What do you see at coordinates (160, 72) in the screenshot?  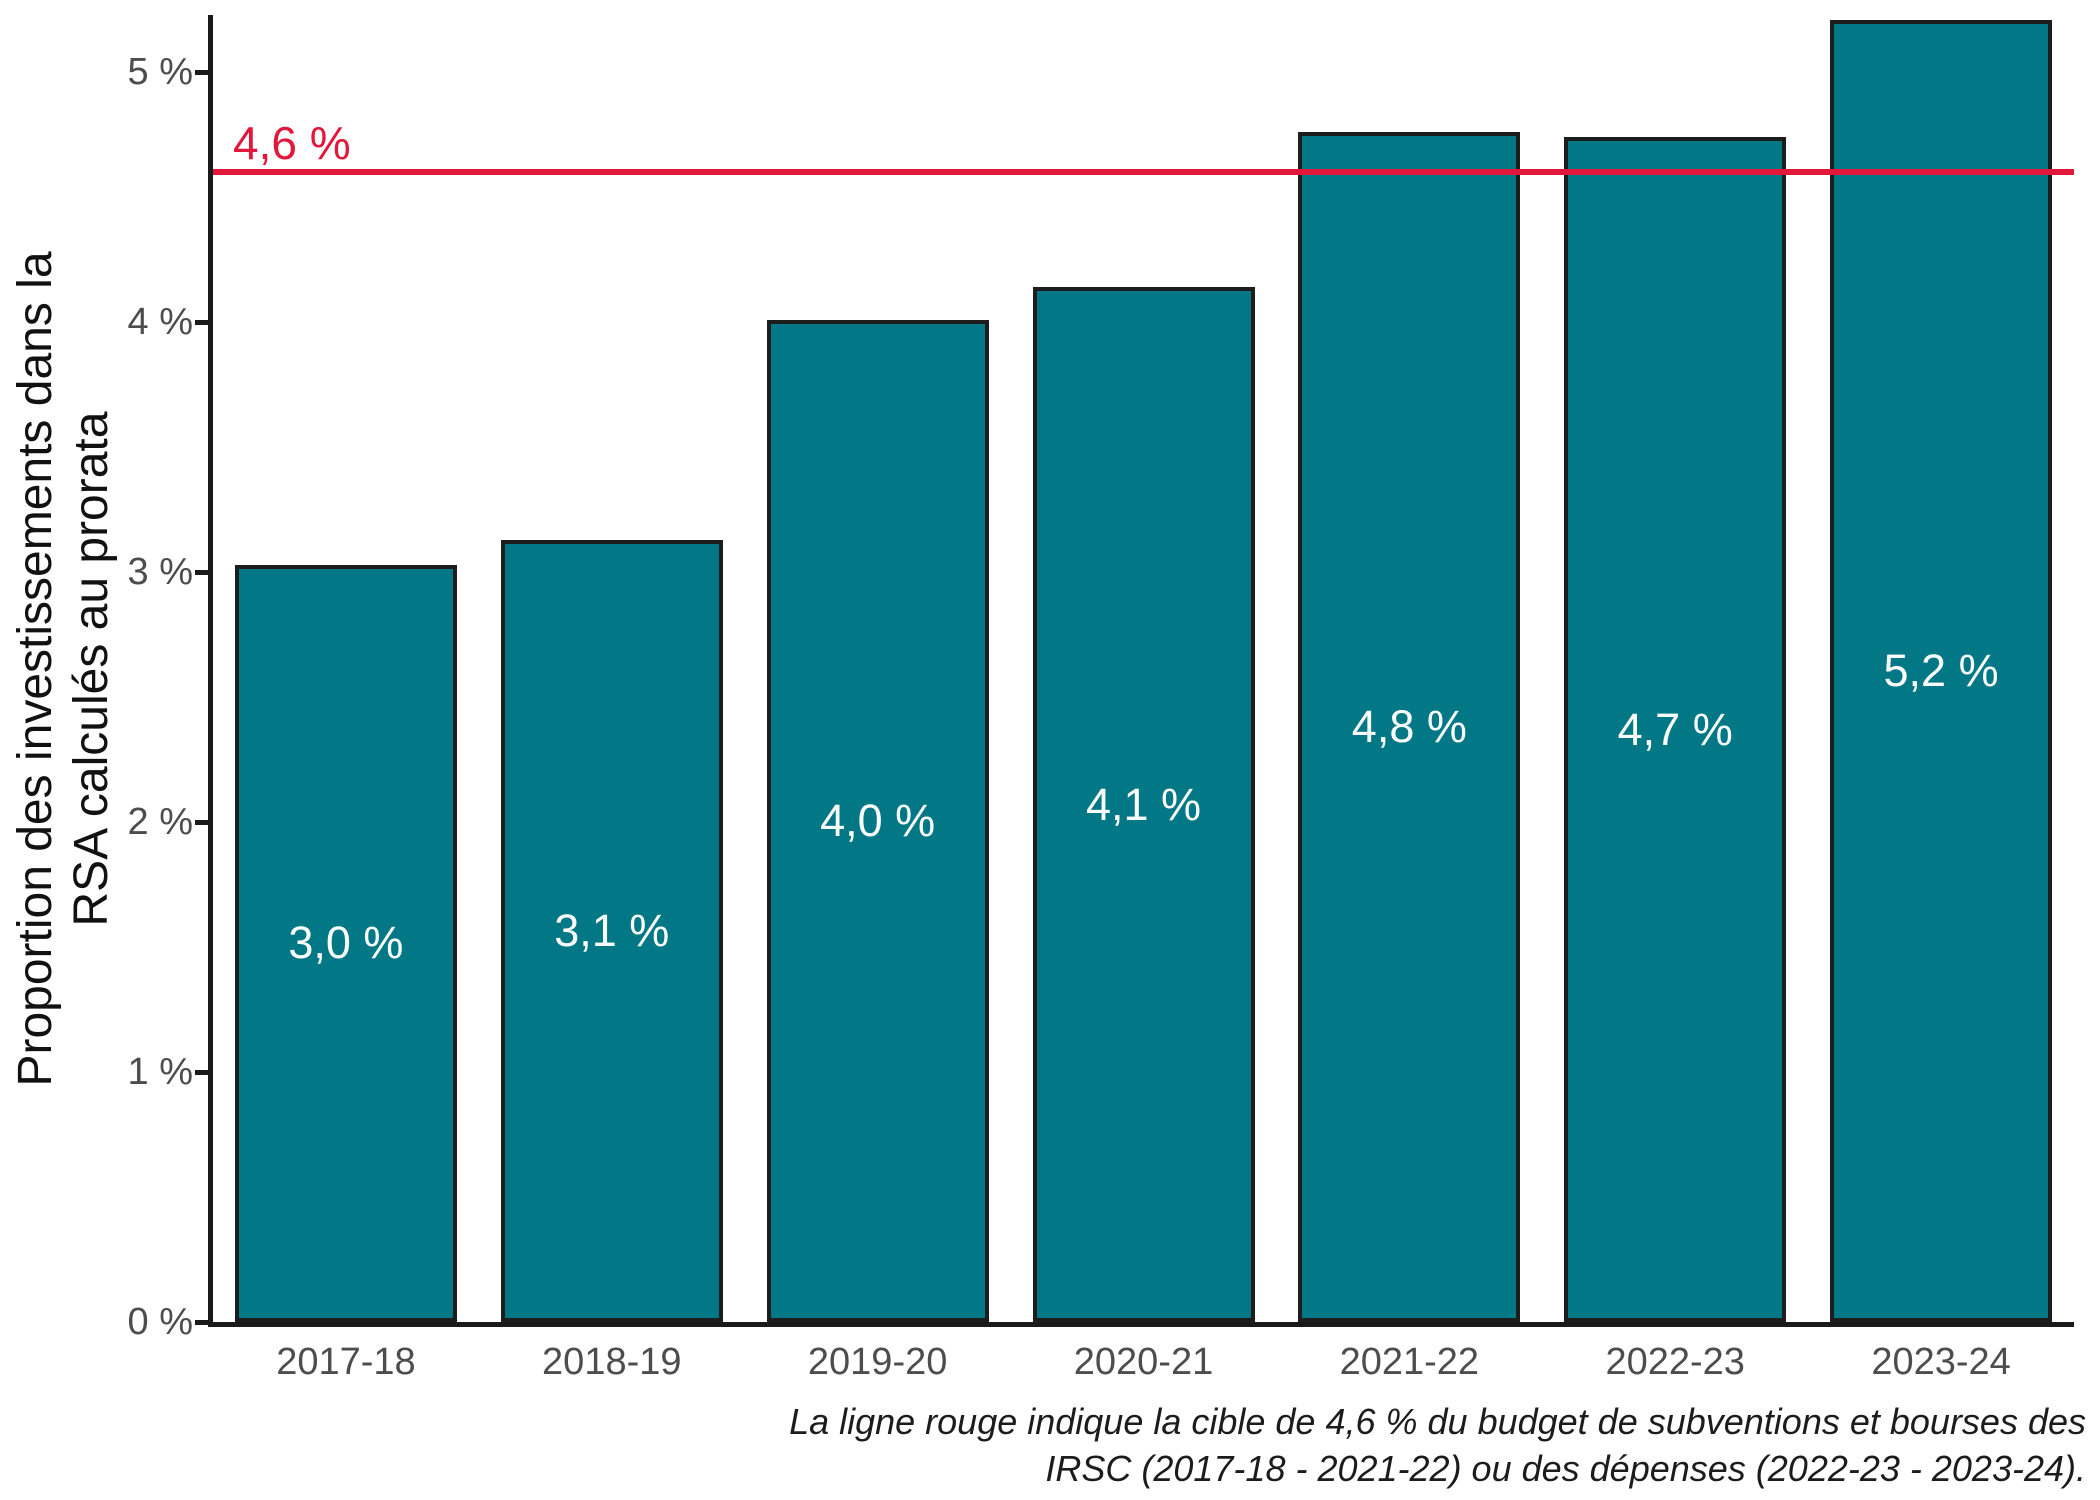 I see `y-tick-label-5: 5 %` at bounding box center [160, 72].